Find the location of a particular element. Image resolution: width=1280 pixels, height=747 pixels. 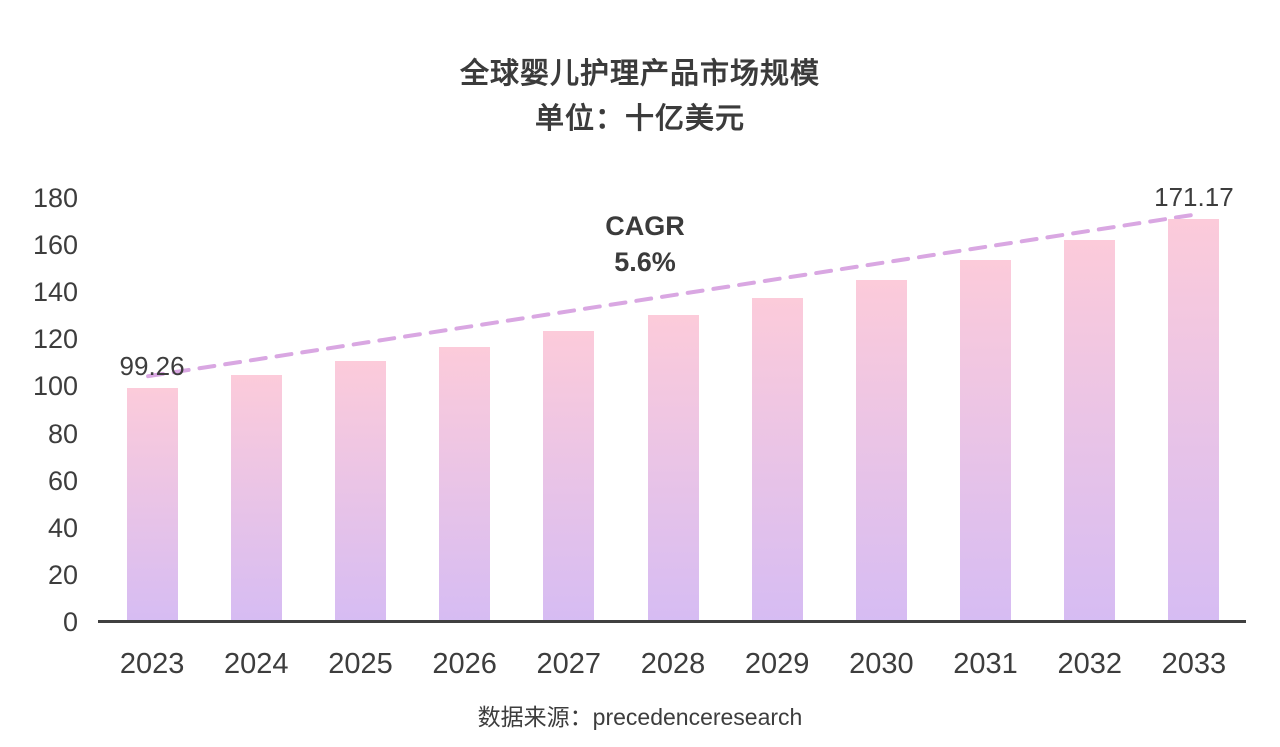

bar-2027 is located at coordinates (569, 476).